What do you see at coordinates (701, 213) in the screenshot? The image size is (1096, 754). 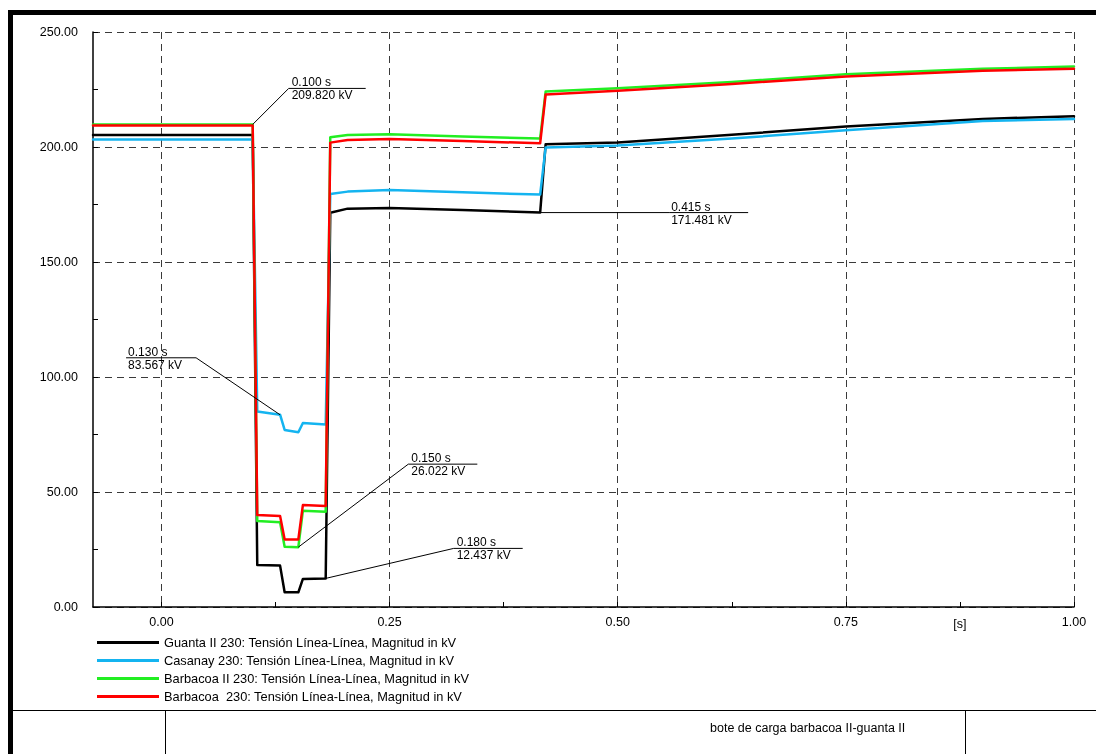 I see `annotation: 0.415 s 171.481 kV` at bounding box center [701, 213].